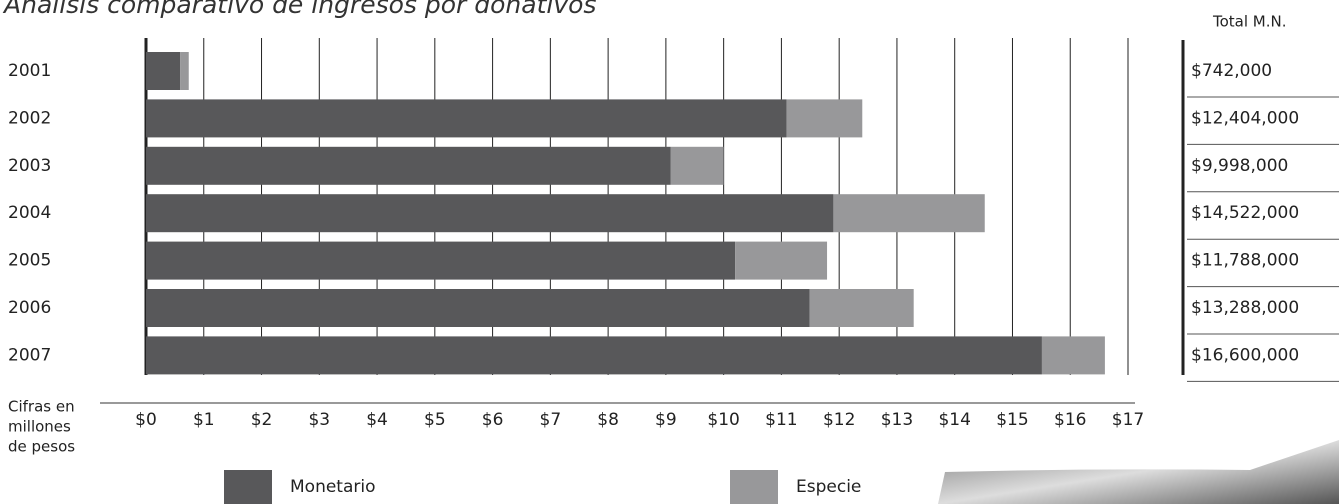 Image resolution: width=1339 pixels, height=504 pixels. I want to click on x-tick-label: $12, so click(839, 420).